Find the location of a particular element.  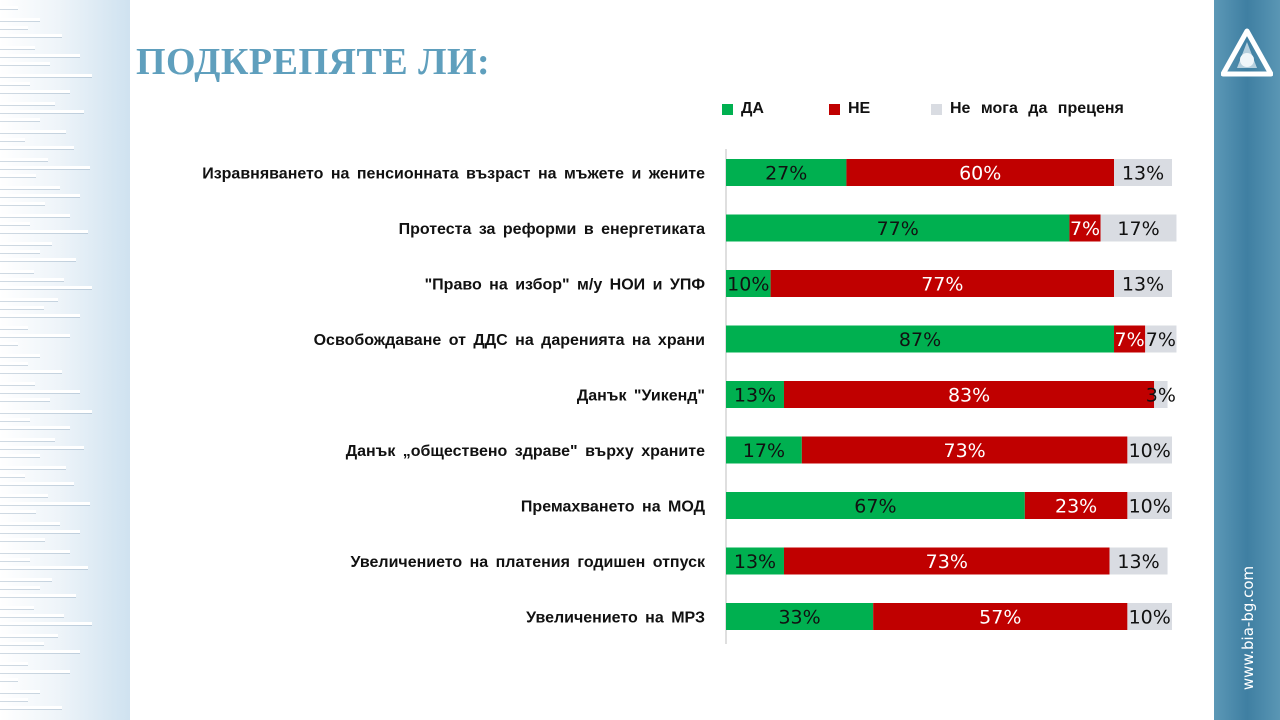

legend-swatch-ne is located at coordinates (834, 109).